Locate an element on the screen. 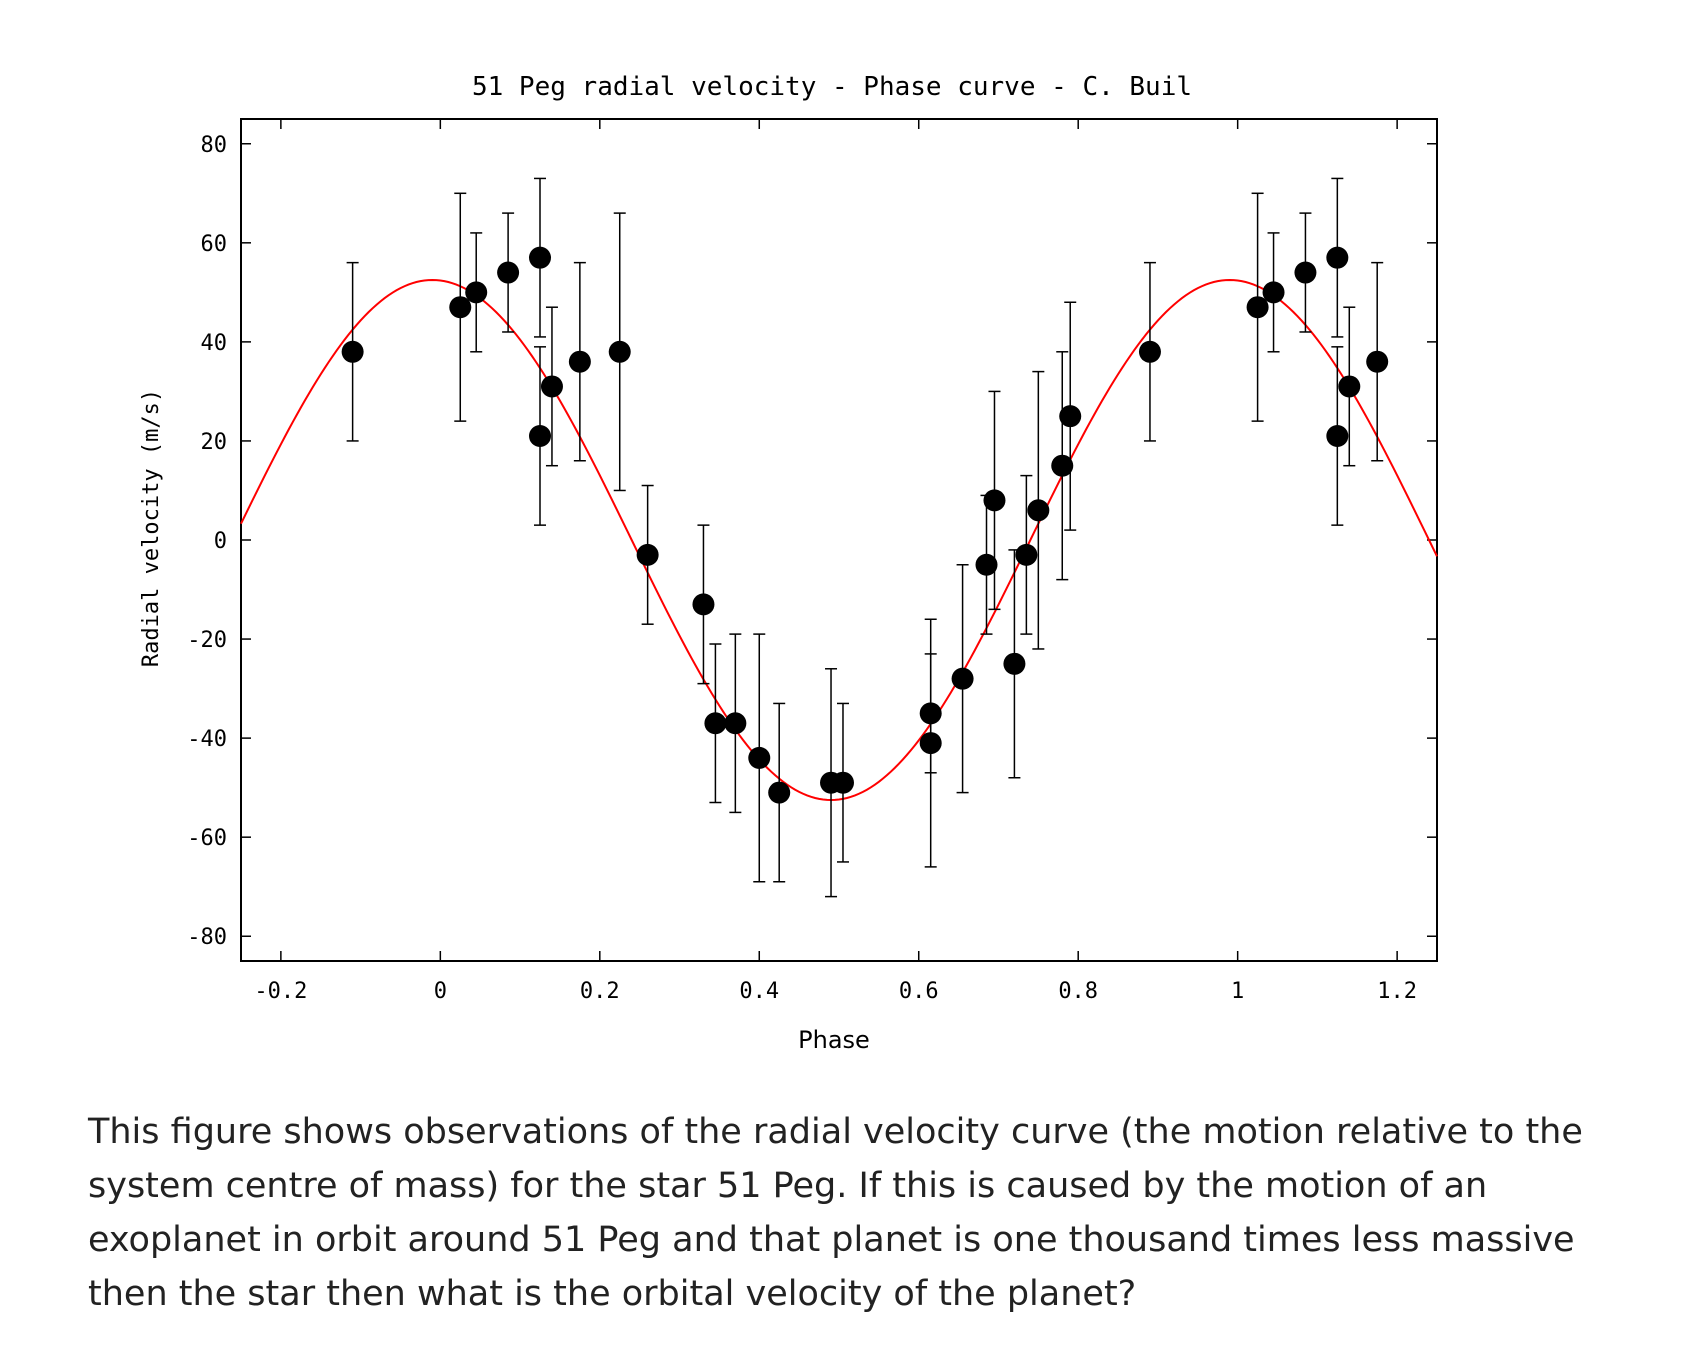 The width and height of the screenshot is (1682, 1348). x-tick-label: 0.2 is located at coordinates (600, 991).